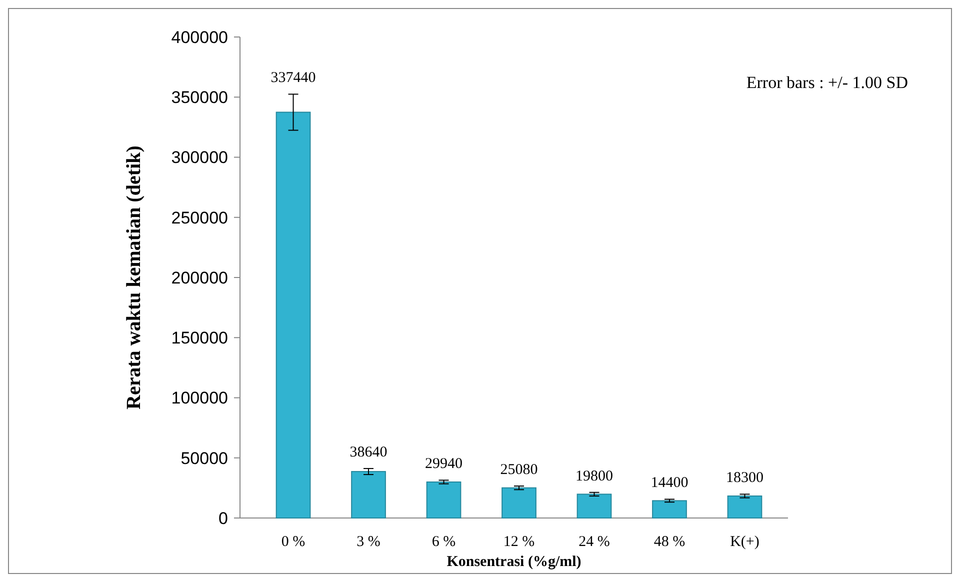 The height and width of the screenshot is (582, 960). Describe the element at coordinates (369, 452) in the screenshot. I see `data-label: 38640` at that location.